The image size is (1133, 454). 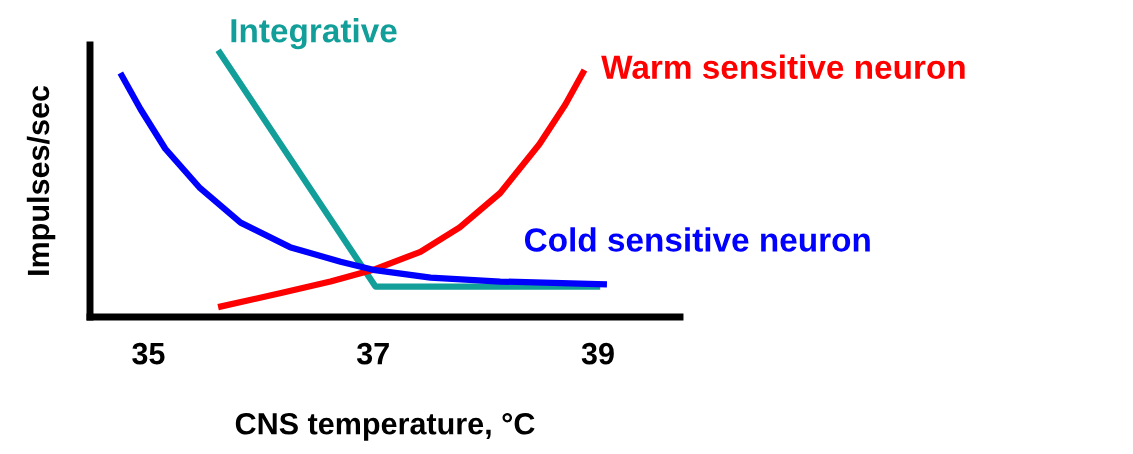 What do you see at coordinates (148, 353) in the screenshot?
I see `x-tick-label: 35` at bounding box center [148, 353].